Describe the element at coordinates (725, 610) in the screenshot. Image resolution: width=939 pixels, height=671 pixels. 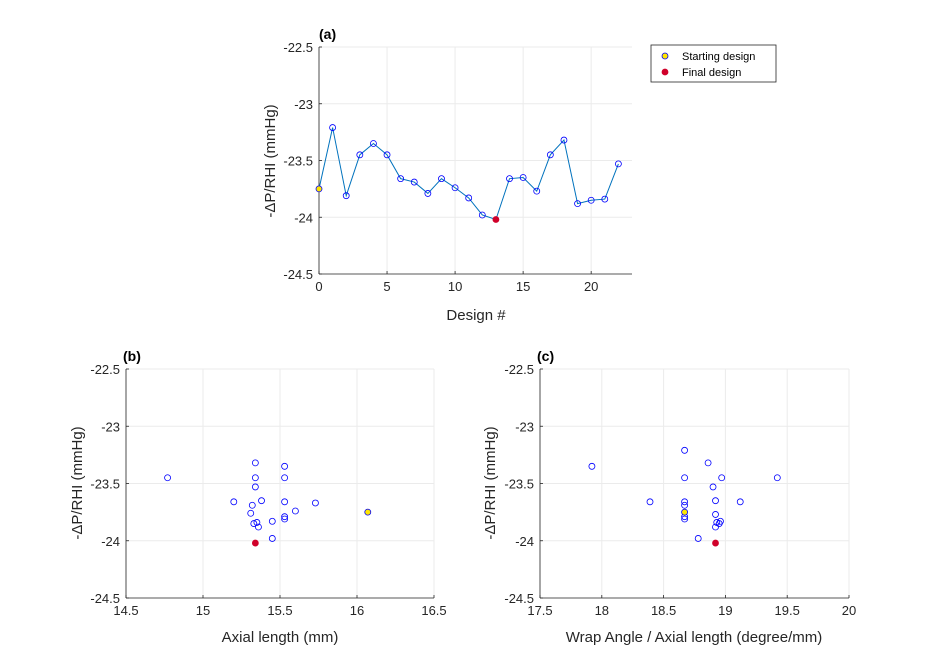
I see `x-tick-label: 19` at that location.